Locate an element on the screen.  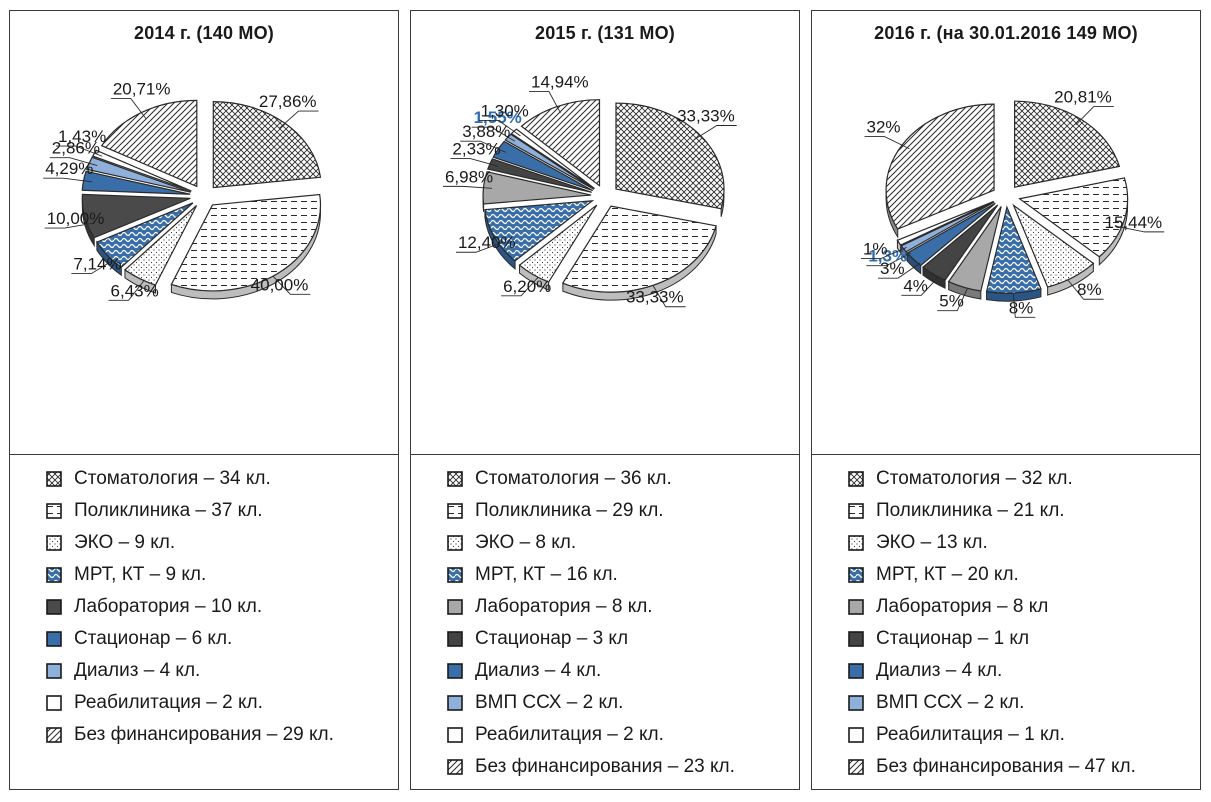
legend-label: Стоматология – 34 кл. is located at coordinates (172, 478).